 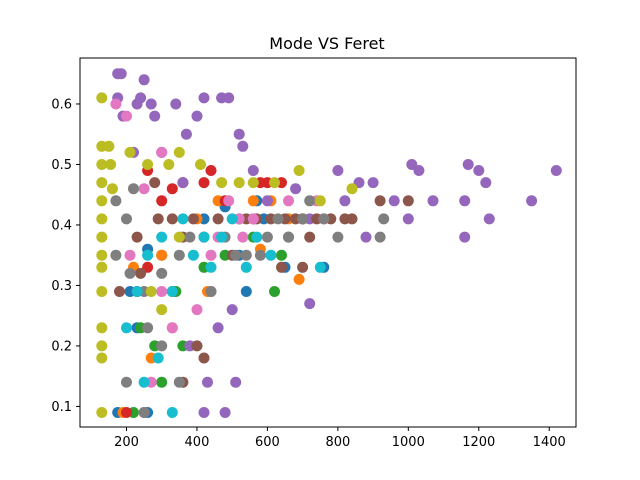 What do you see at coordinates (65, 256) in the screenshot?
I see `y-axis: 0.1 0.2 0.3 0.4 0.5 0.6` at bounding box center [65, 256].